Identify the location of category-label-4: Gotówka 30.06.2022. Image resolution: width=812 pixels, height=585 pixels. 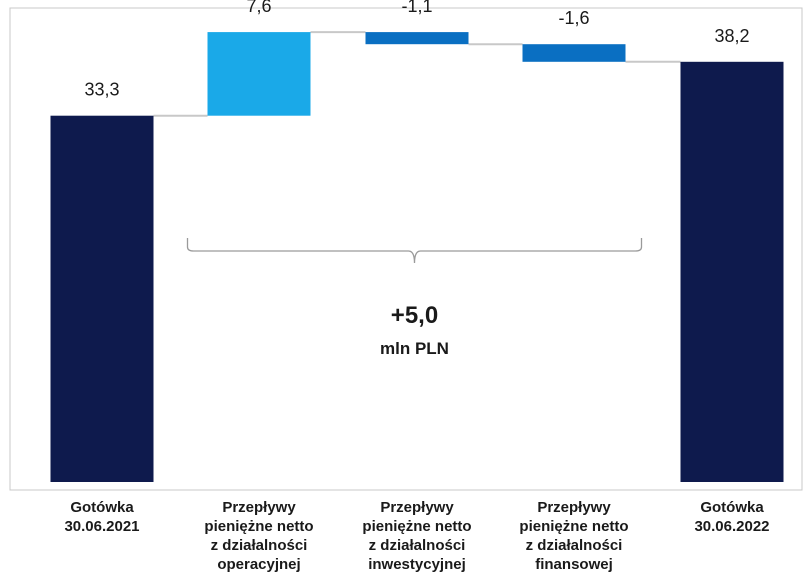
(731, 517).